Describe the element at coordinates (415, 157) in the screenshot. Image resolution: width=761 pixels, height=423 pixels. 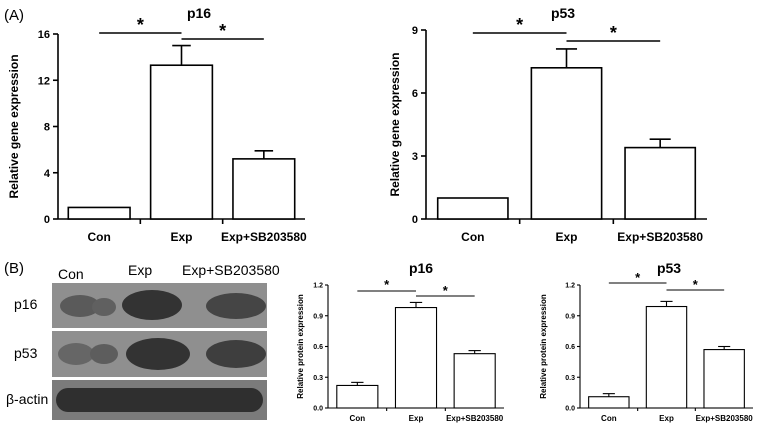
I see `y-tick-label: 3` at that location.